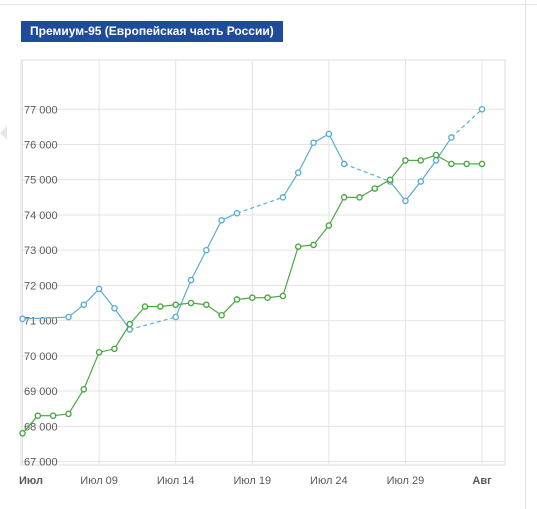 Image resolution: width=537 pixels, height=509 pixels. What do you see at coordinates (176, 481) in the screenshot?
I see `x-tick-label: Июл 14` at bounding box center [176, 481].